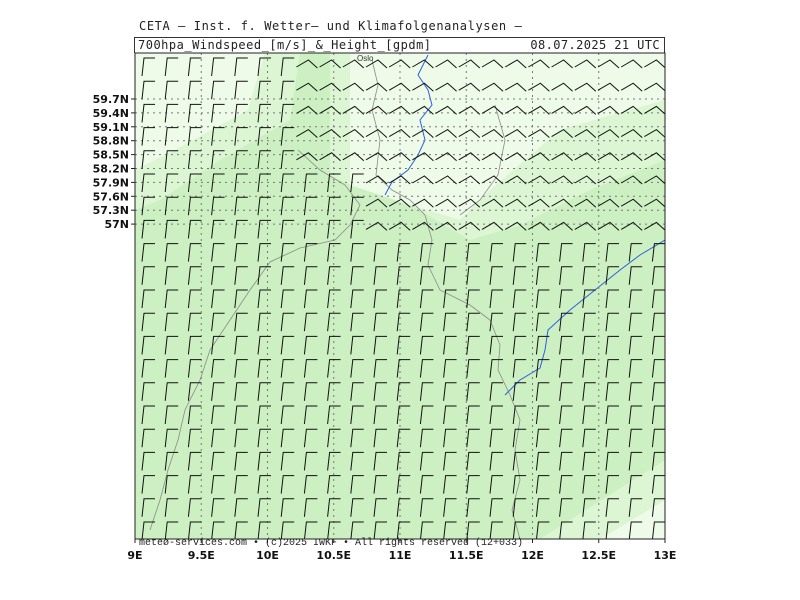 This screenshot has width=800, height=600. I want to click on lat-label: 57.9N, so click(111, 182).